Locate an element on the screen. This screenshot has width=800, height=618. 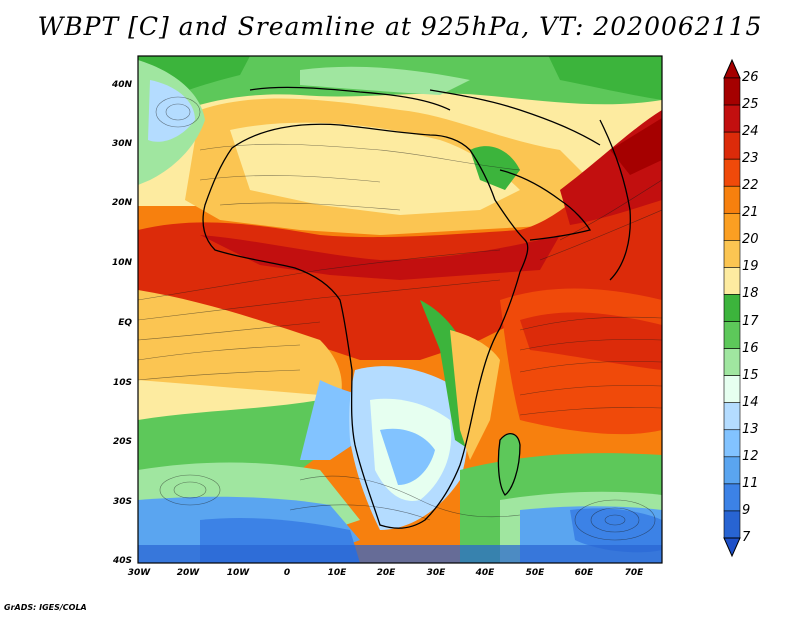
lon-label-30w: 30W is located at coordinates (139, 573).